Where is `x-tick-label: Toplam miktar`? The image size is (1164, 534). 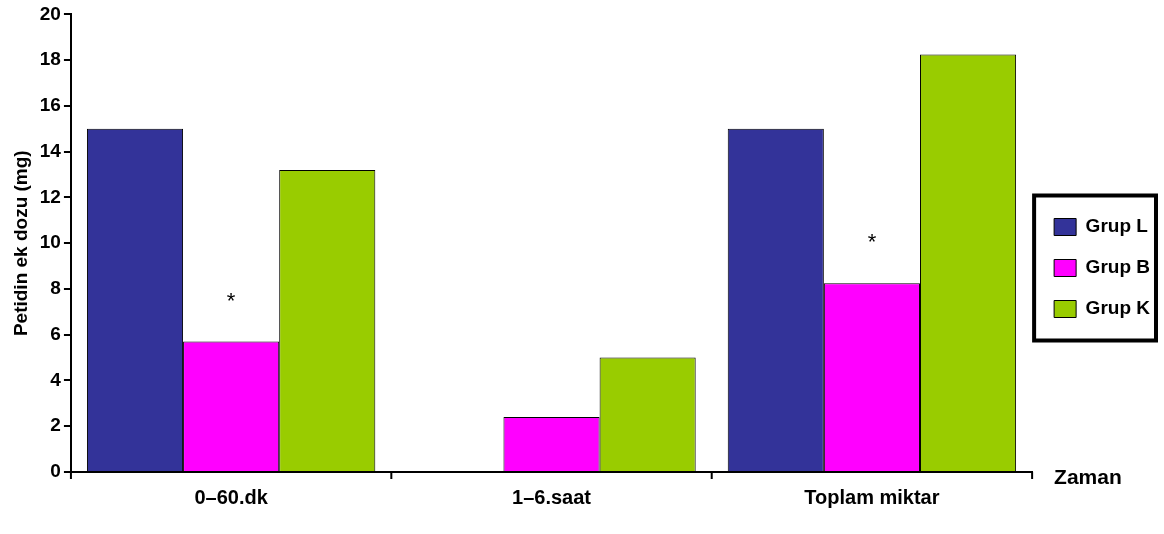 x-tick-label: Toplam miktar is located at coordinates (872, 496).